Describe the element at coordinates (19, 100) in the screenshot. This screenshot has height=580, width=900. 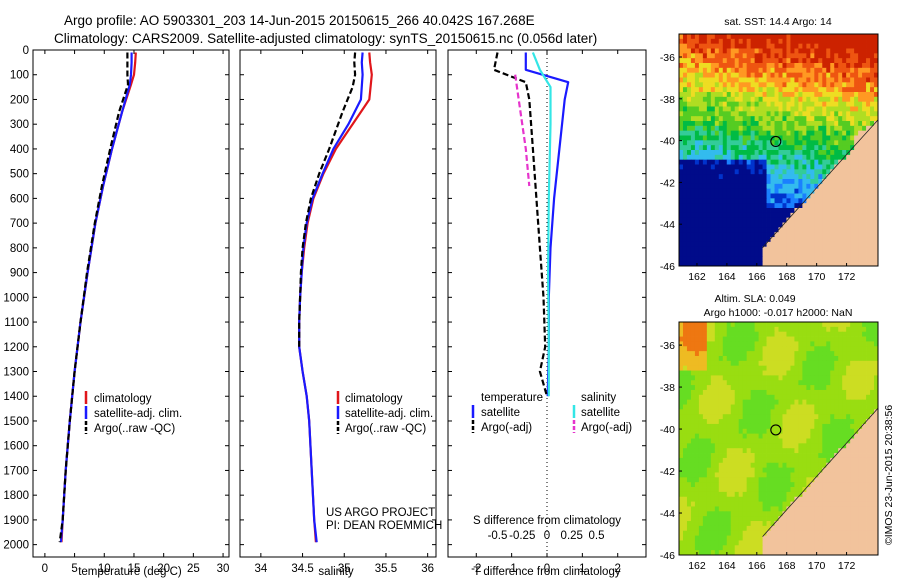
I see `depth-tick-label: 200` at that location.